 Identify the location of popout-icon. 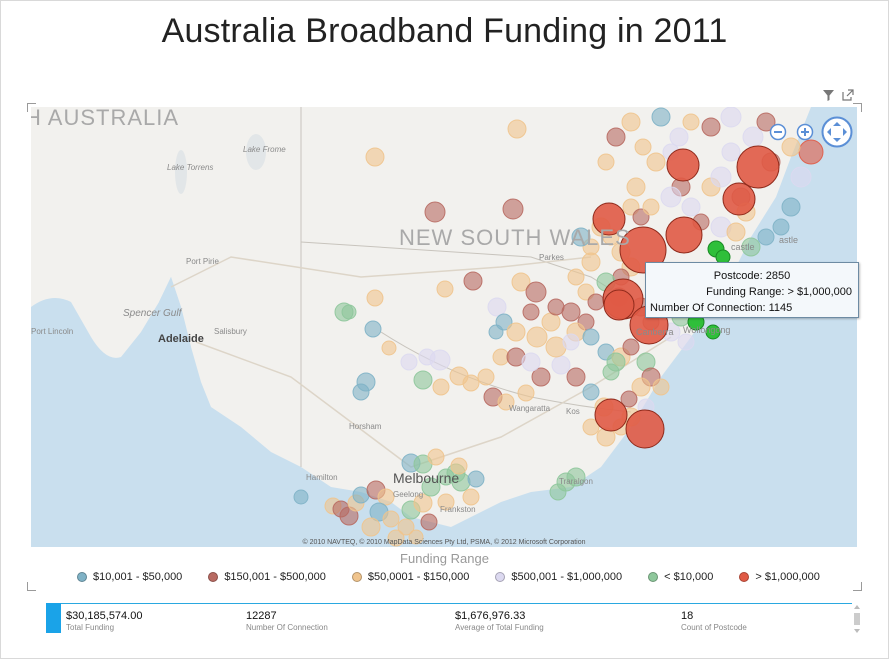
(848, 95).